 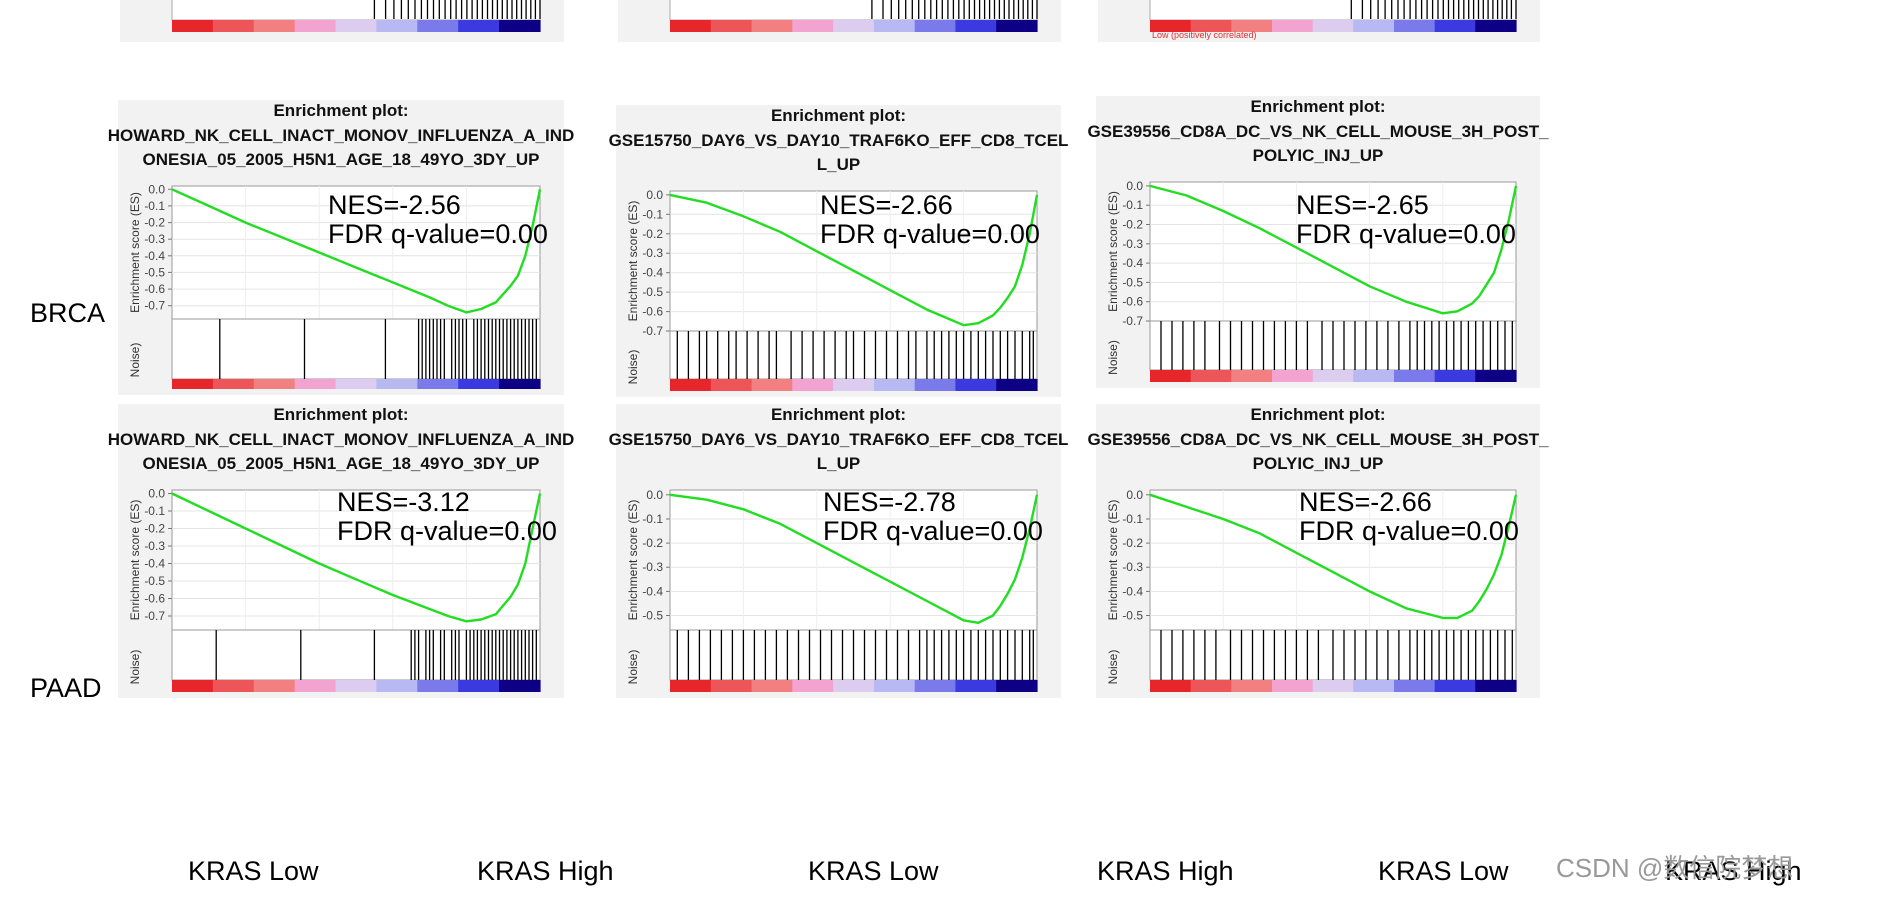 I want to click on gene-set-title-line: ONESIA_05_2005_H5N1_AGE_18_49YO_3DY_UP, so click(x=341, y=159).